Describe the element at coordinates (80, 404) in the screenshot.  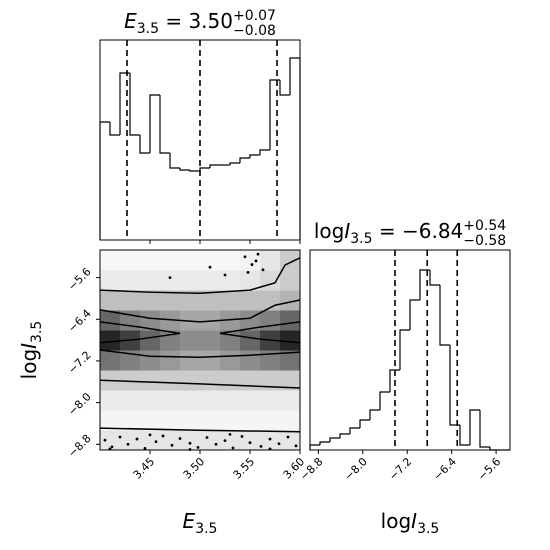
I see `y-tick-label: −8.0` at that location.